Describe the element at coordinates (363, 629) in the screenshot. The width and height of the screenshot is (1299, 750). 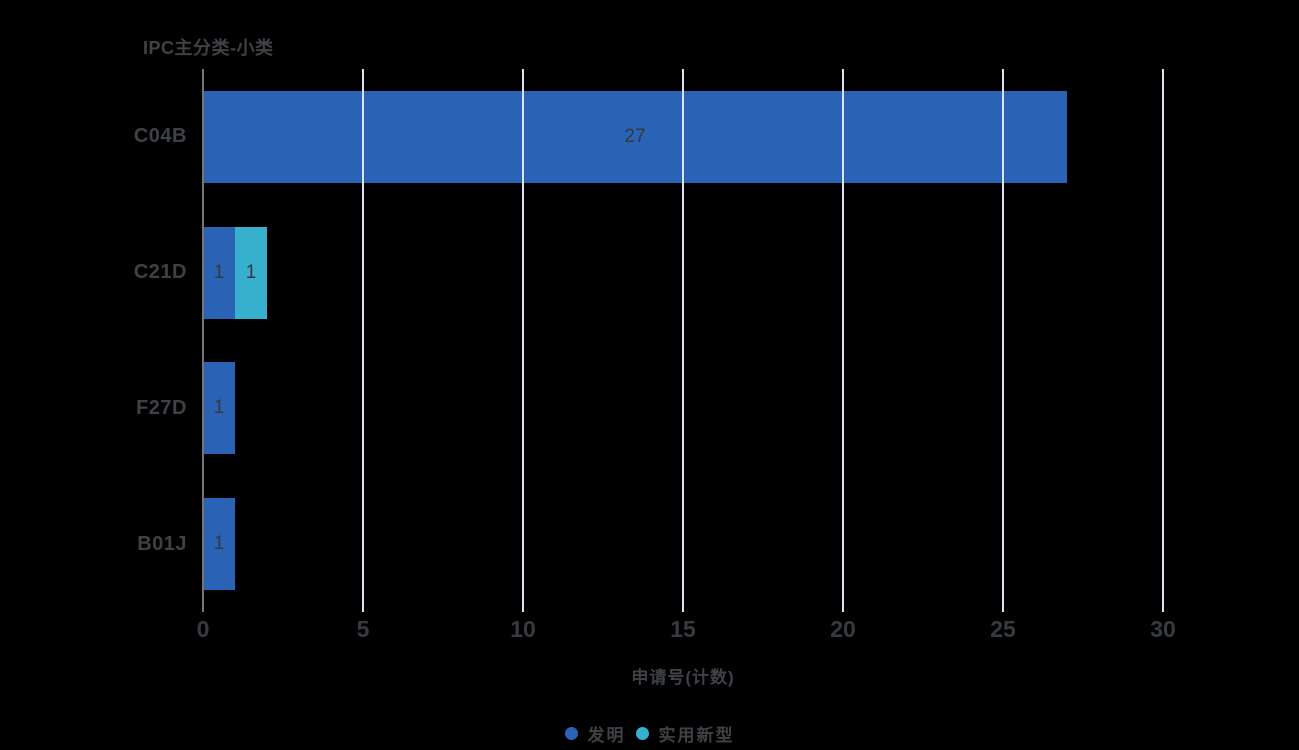
I see `x-tick-label: 5` at that location.